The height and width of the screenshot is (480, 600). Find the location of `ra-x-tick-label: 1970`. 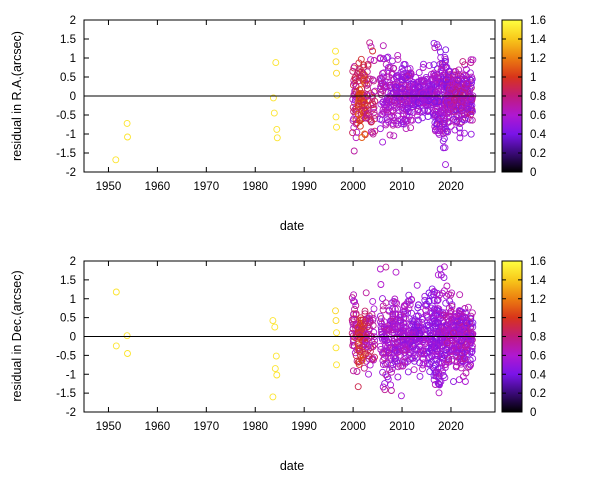

ra-x-tick-label: 1970 is located at coordinates (207, 187).